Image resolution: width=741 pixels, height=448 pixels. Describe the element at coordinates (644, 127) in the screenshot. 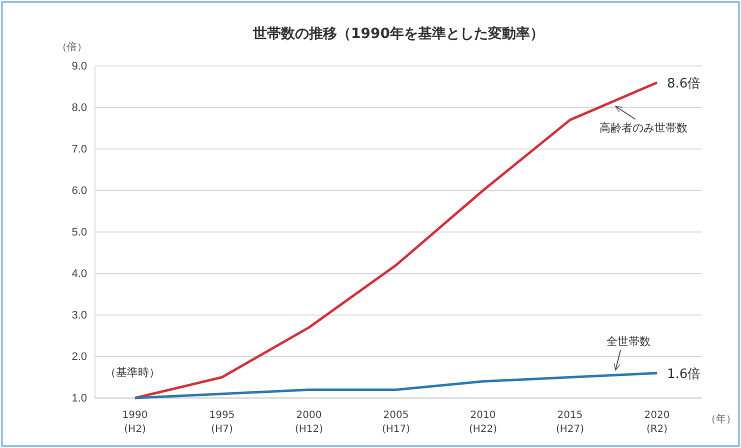

I see `series-label: 高齢者のみ世帯数` at that location.